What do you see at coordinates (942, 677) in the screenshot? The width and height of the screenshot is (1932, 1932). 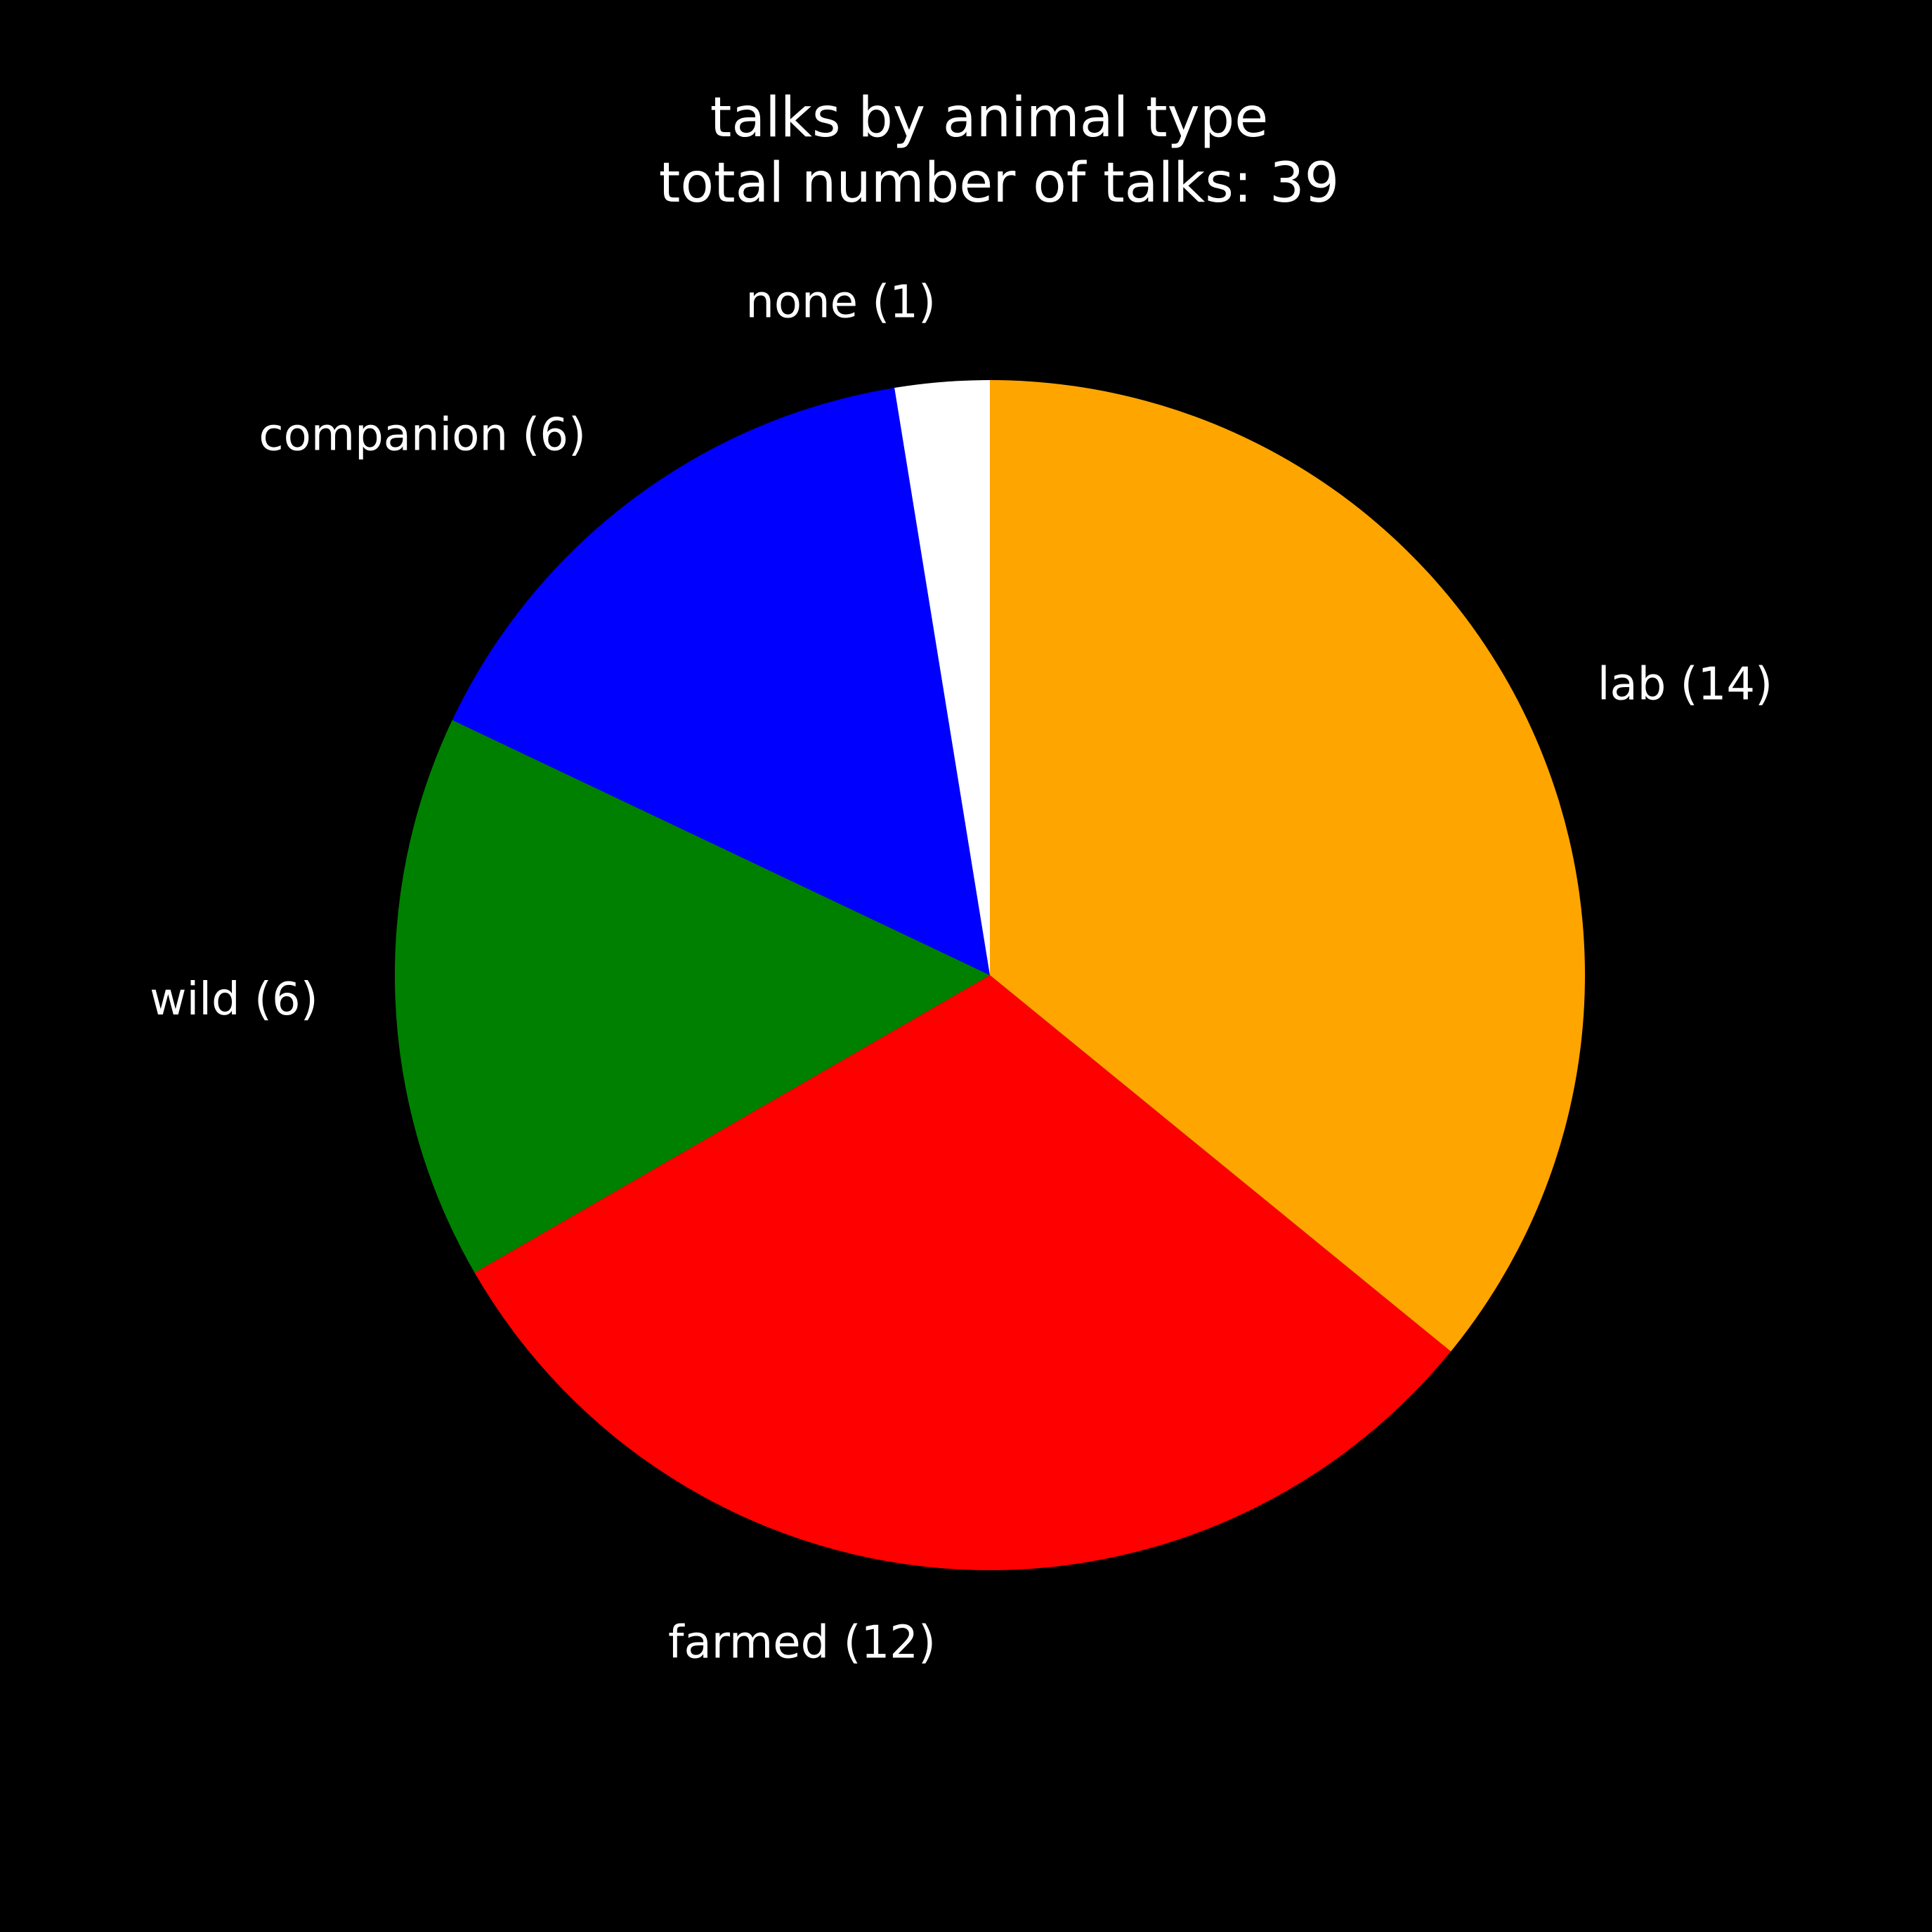 I see `pie-slice-none` at bounding box center [942, 677].